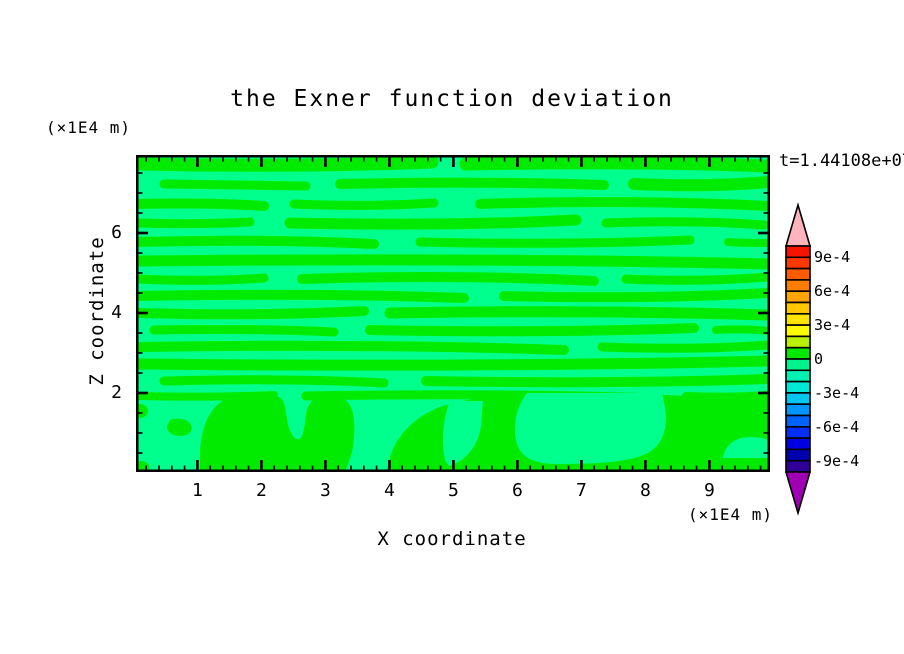 Image resolution: width=904 pixels, height=654 pixels. What do you see at coordinates (841, 161) in the screenshot?
I see `time-annotation: t=1.44108e+07` at bounding box center [841, 161].